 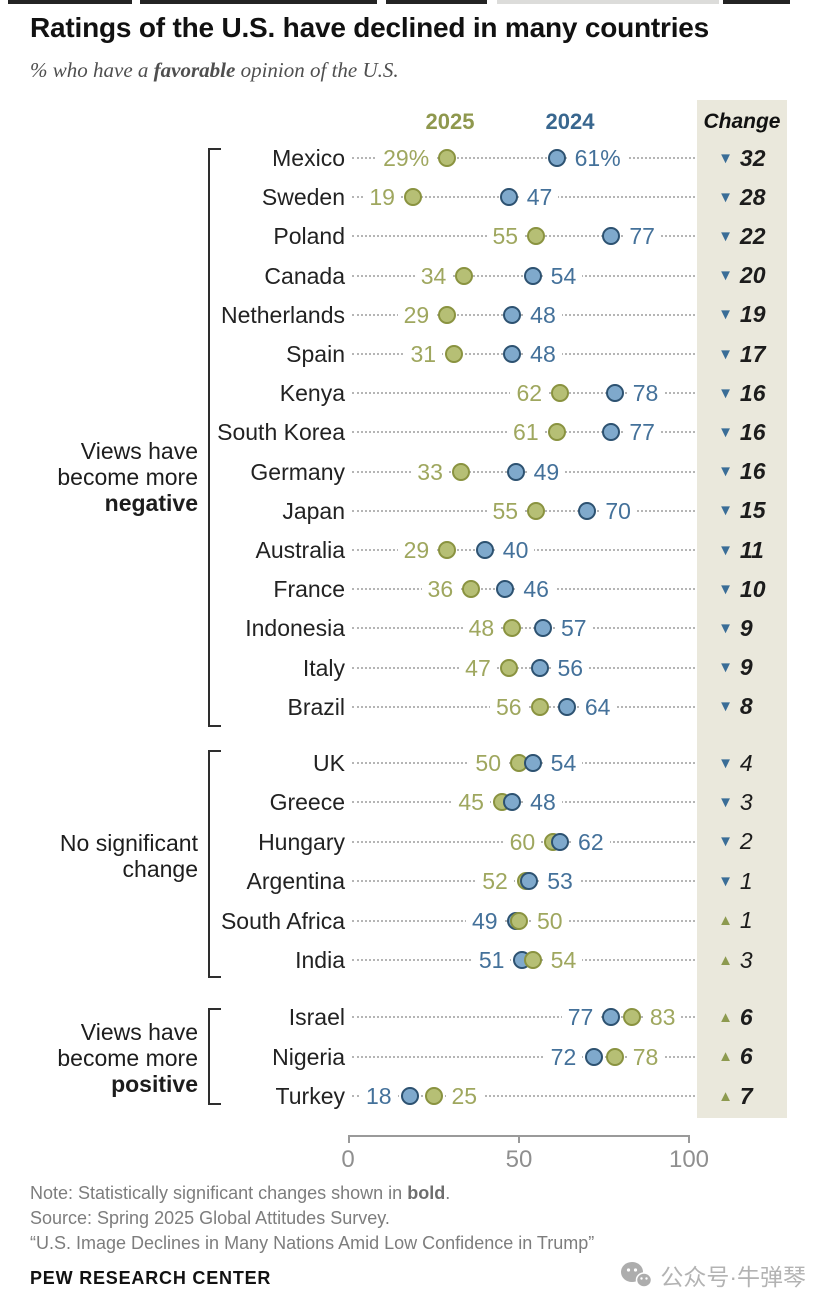 I want to click on country-label: Canada, so click(x=301, y=275).